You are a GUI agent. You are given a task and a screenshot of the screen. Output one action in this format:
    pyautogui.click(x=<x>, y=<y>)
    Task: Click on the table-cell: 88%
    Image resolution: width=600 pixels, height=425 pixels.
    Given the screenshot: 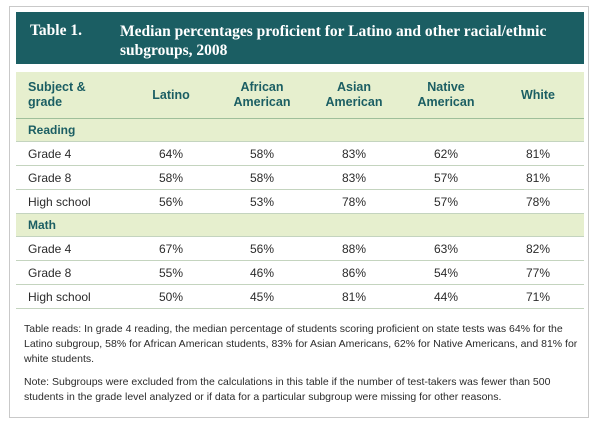 What is the action you would take?
    pyautogui.click(x=354, y=248)
    